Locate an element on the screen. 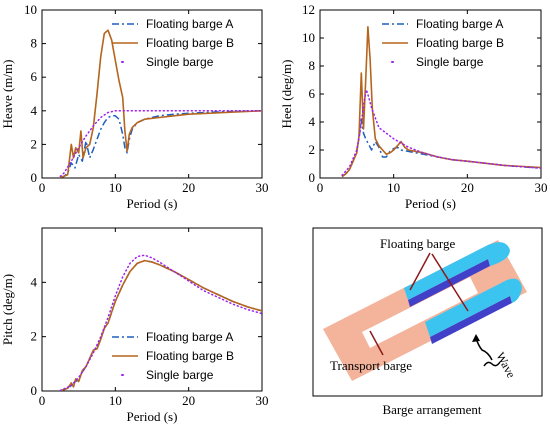  floating-barge-lower-side is located at coordinates (471, 320).